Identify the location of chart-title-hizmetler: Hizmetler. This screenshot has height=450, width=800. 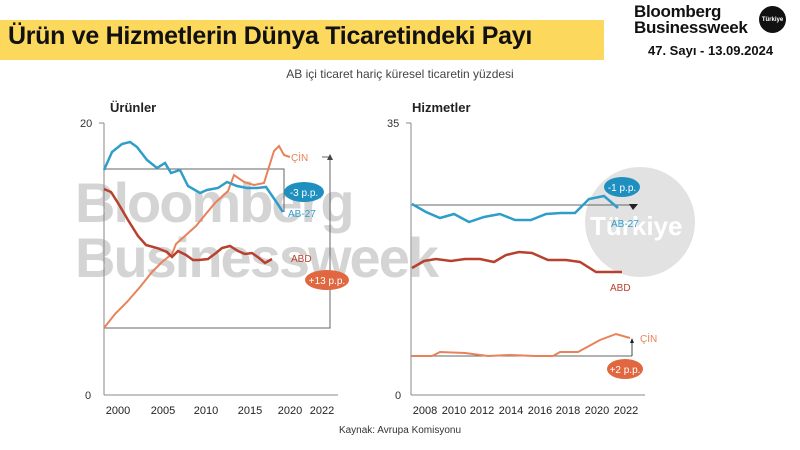
(441, 107).